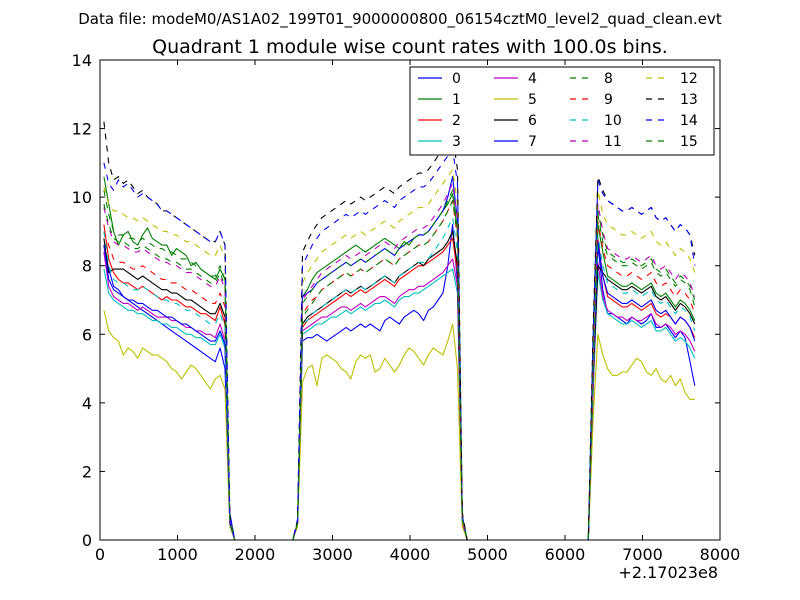 The image size is (800, 600). I want to click on legend-label-10: 10, so click(613, 121).